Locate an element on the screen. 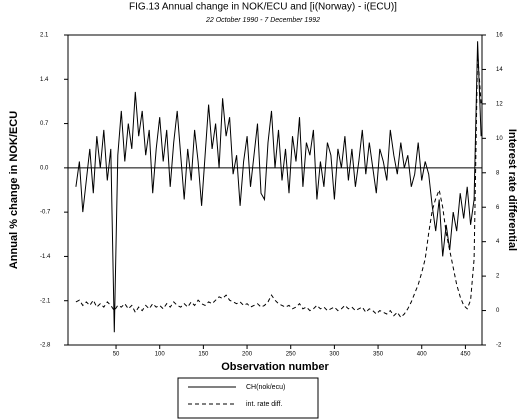  x-tick-label: 350 is located at coordinates (378, 355).